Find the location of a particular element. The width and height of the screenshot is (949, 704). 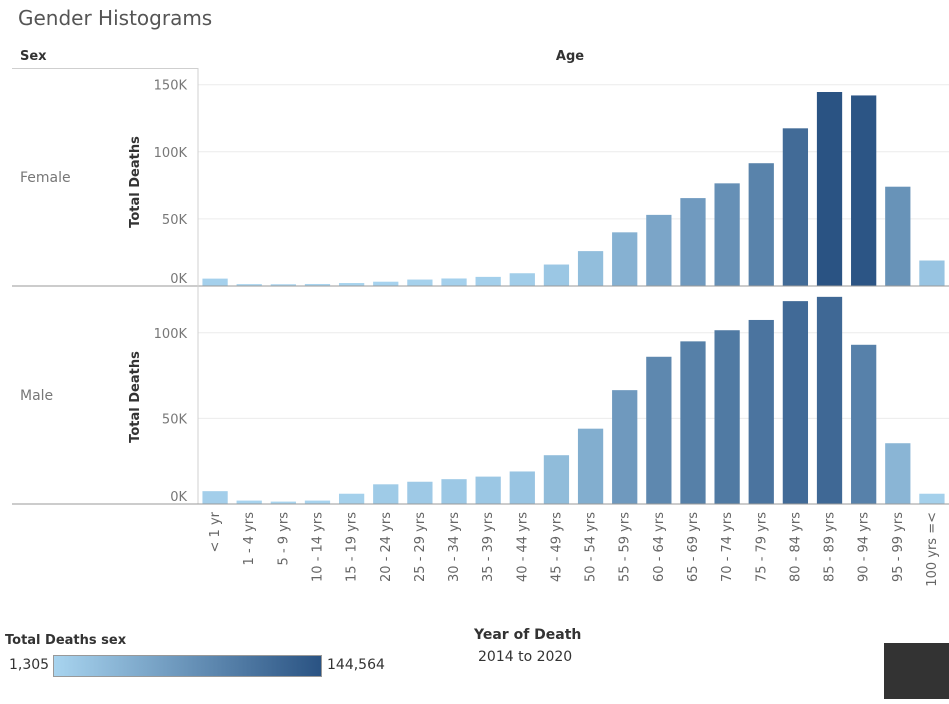

legend-title: Total Deaths sex is located at coordinates (66, 640).